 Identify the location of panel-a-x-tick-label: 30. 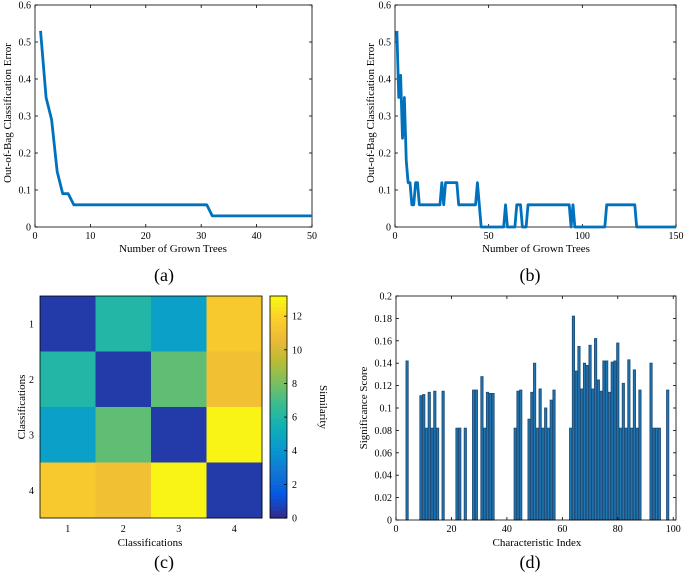
(201, 236).